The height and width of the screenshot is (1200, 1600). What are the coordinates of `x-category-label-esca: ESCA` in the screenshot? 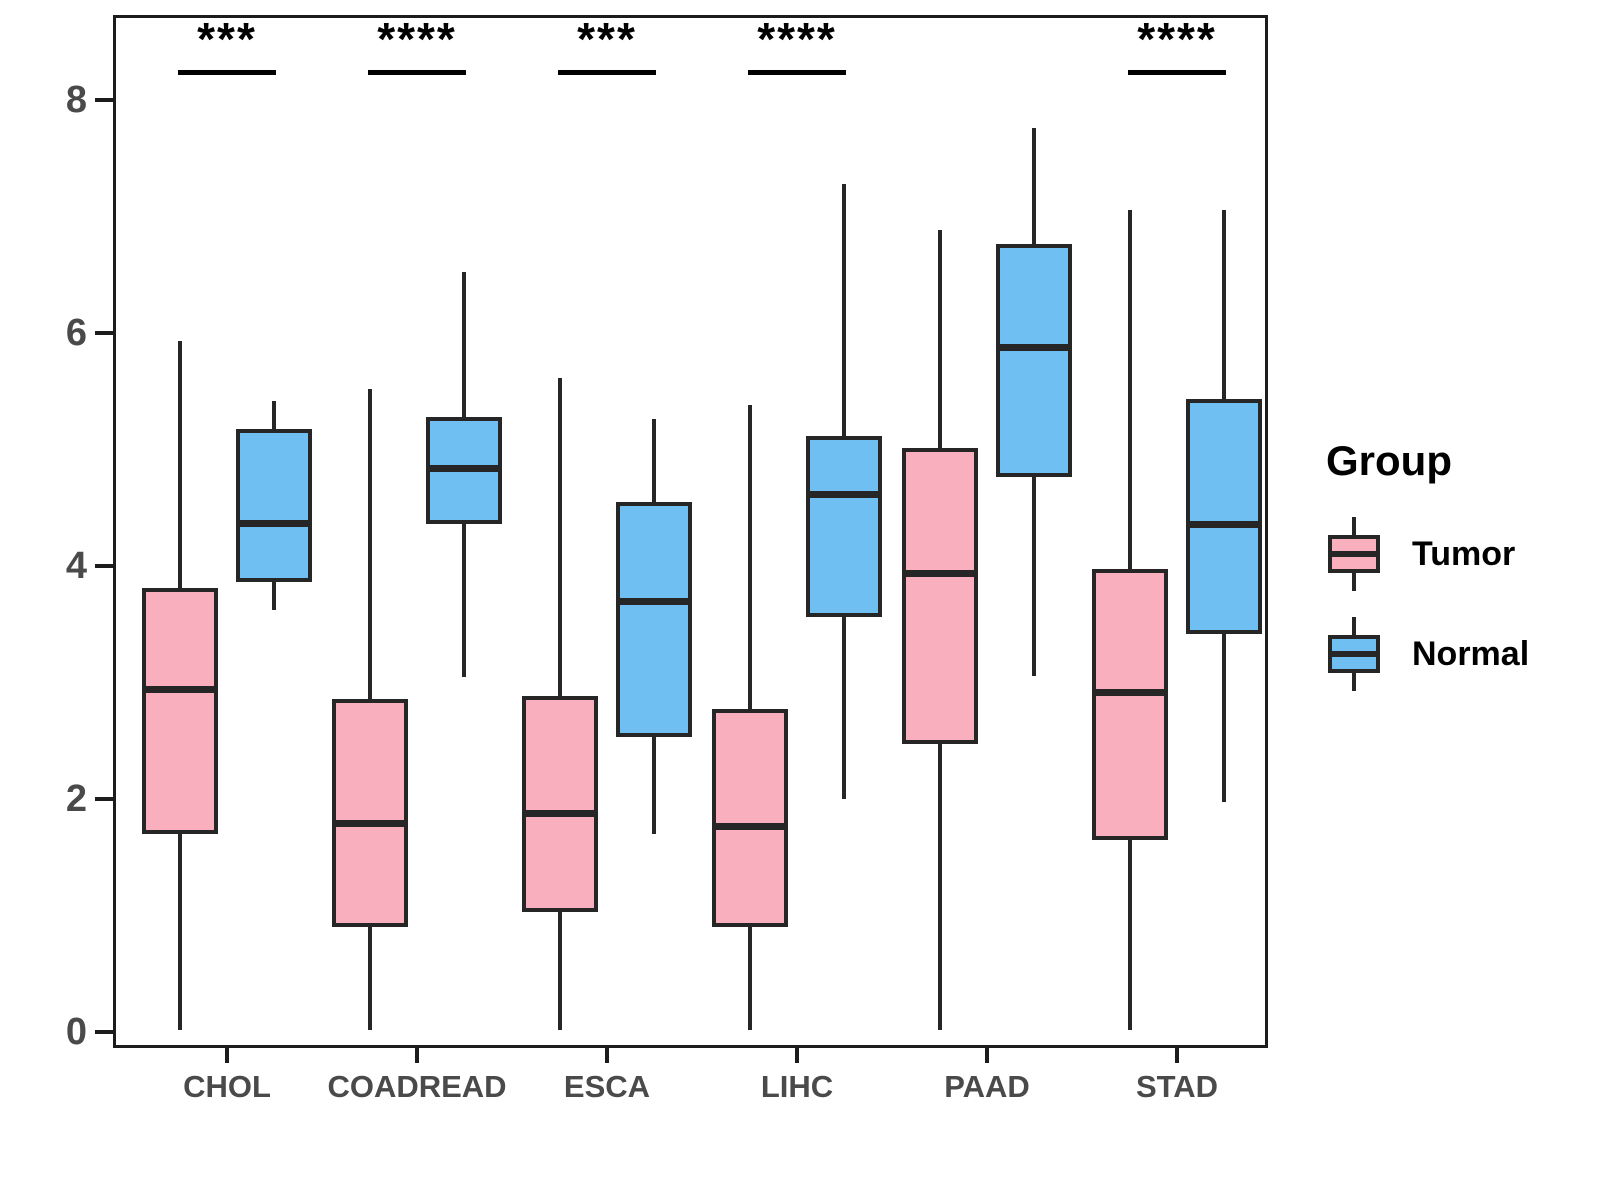 It's located at (607, 1086).